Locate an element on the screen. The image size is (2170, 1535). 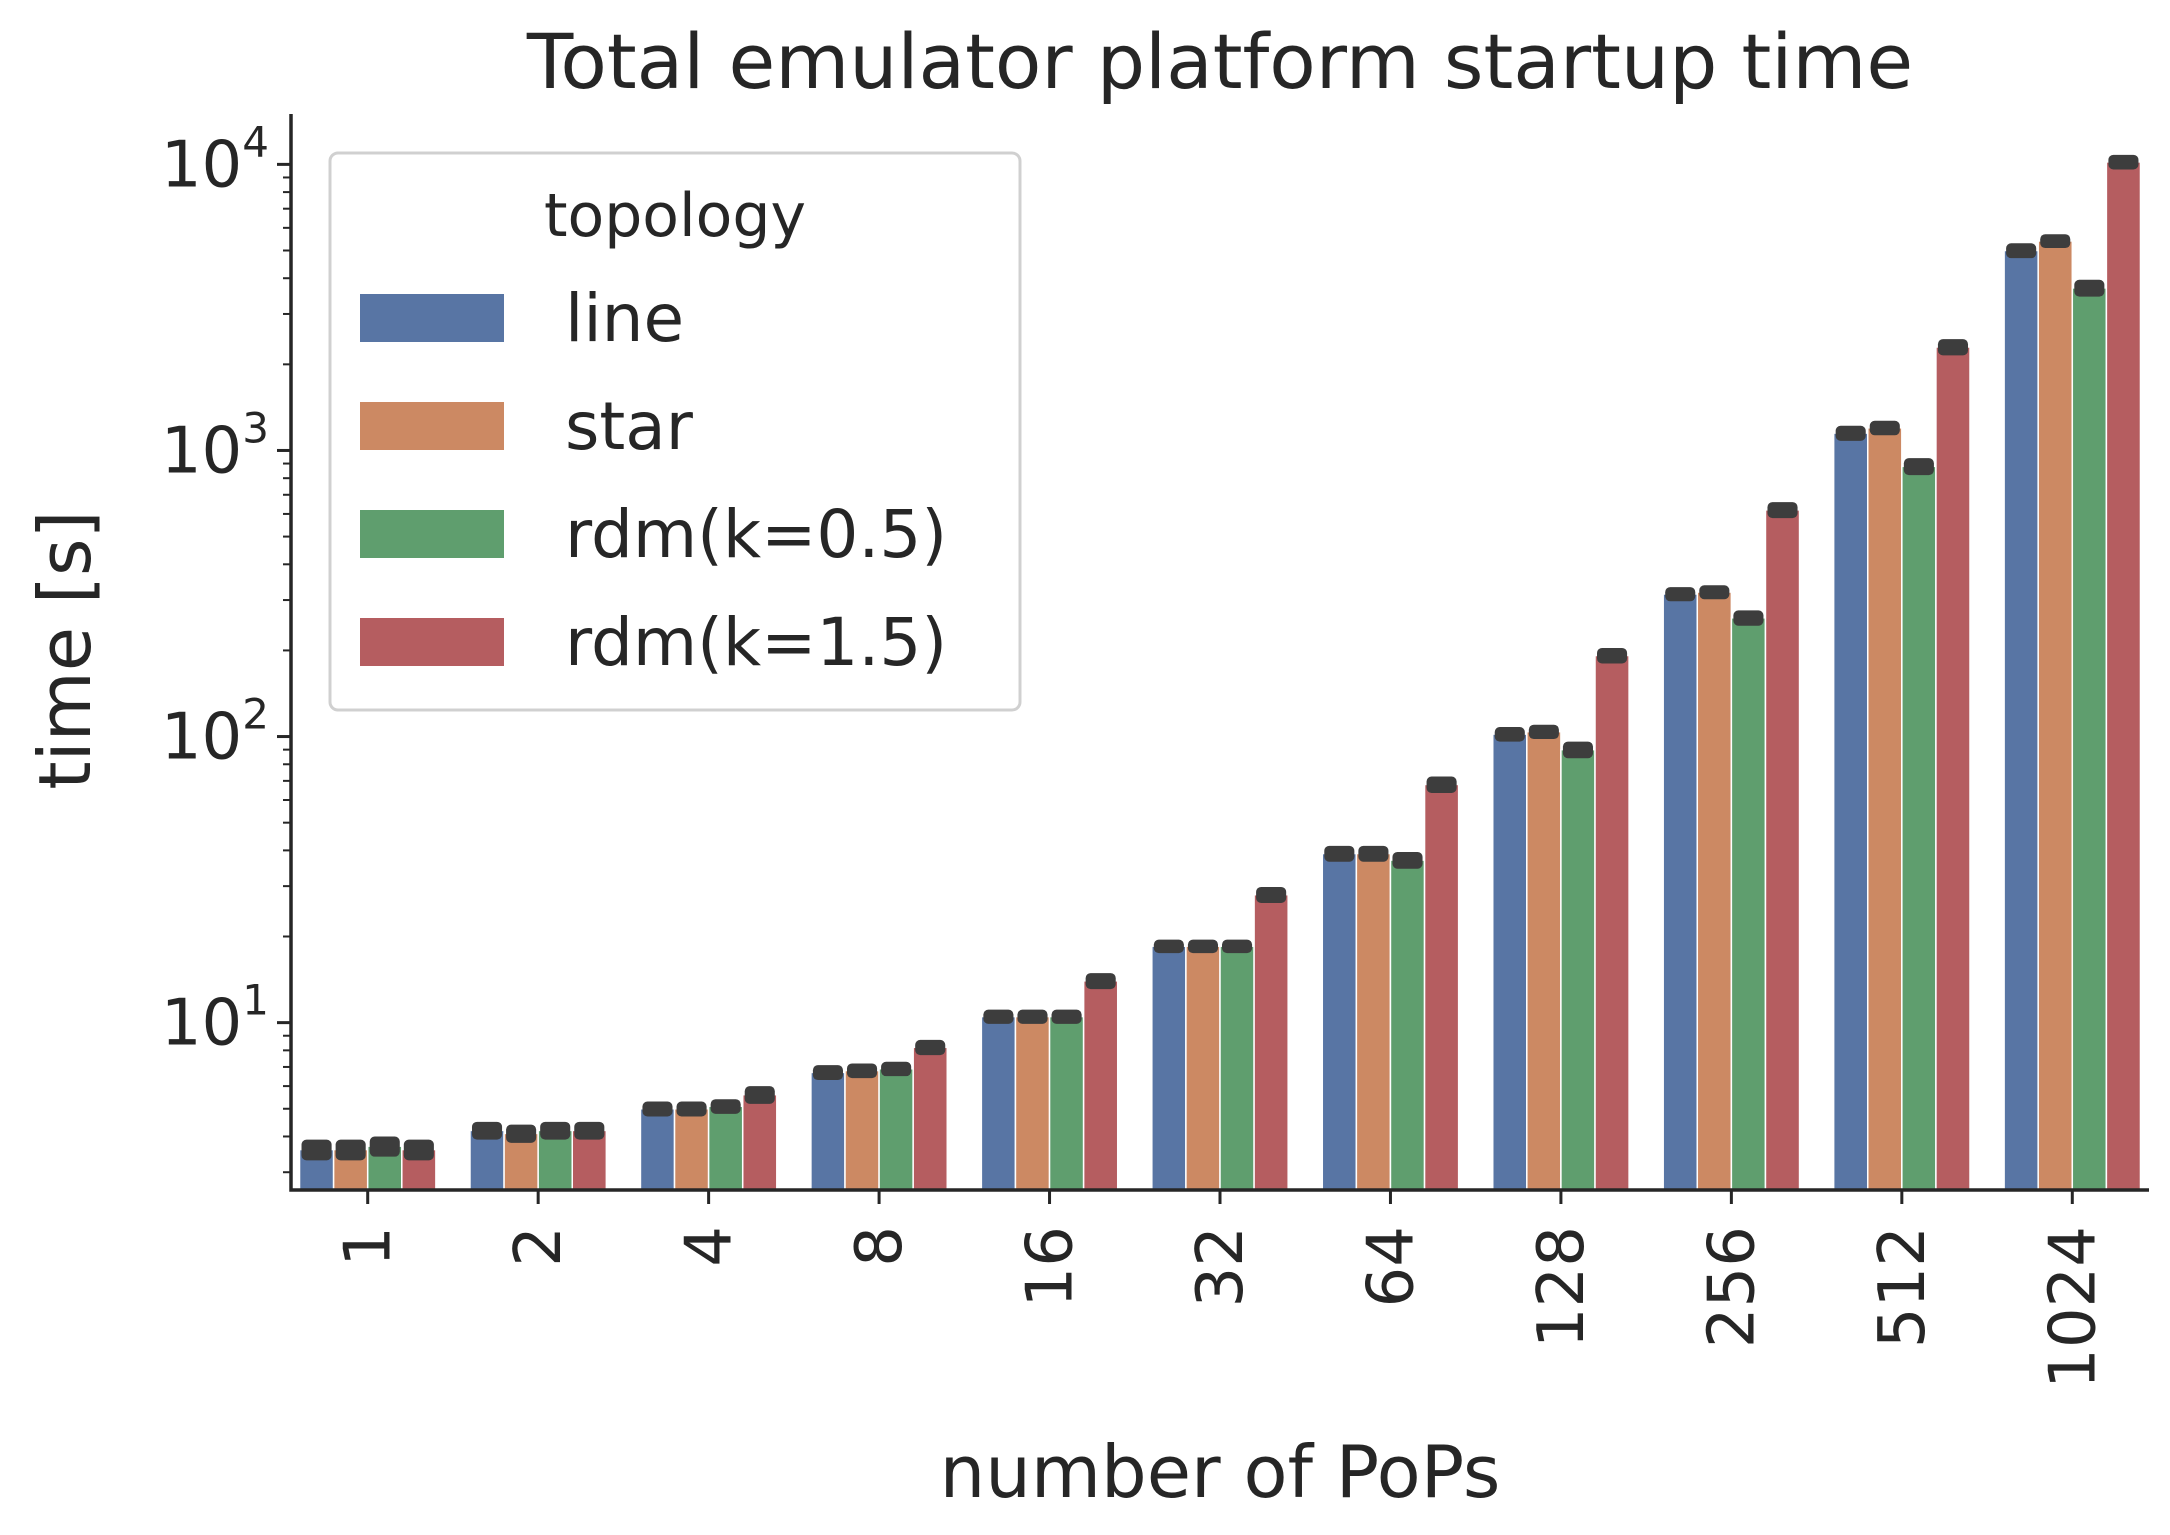
error-bar-rdm(k=0.5)-512 is located at coordinates (1918, 467).